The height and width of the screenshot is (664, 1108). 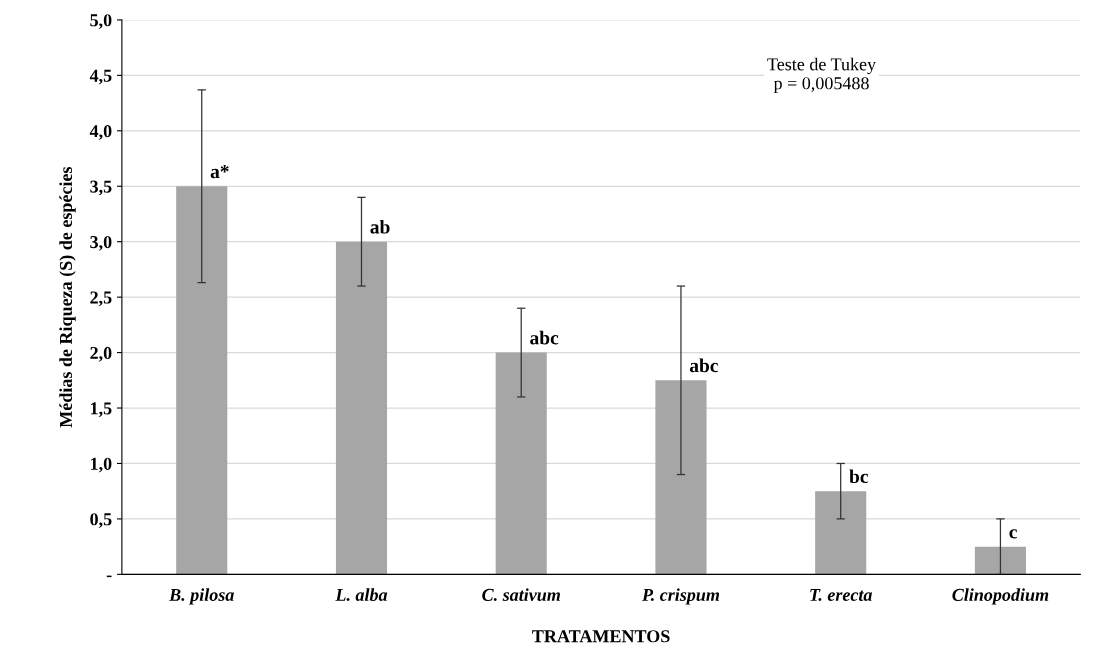 What do you see at coordinates (680, 596) in the screenshot?
I see `x-tick-label: P. crispum` at bounding box center [680, 596].